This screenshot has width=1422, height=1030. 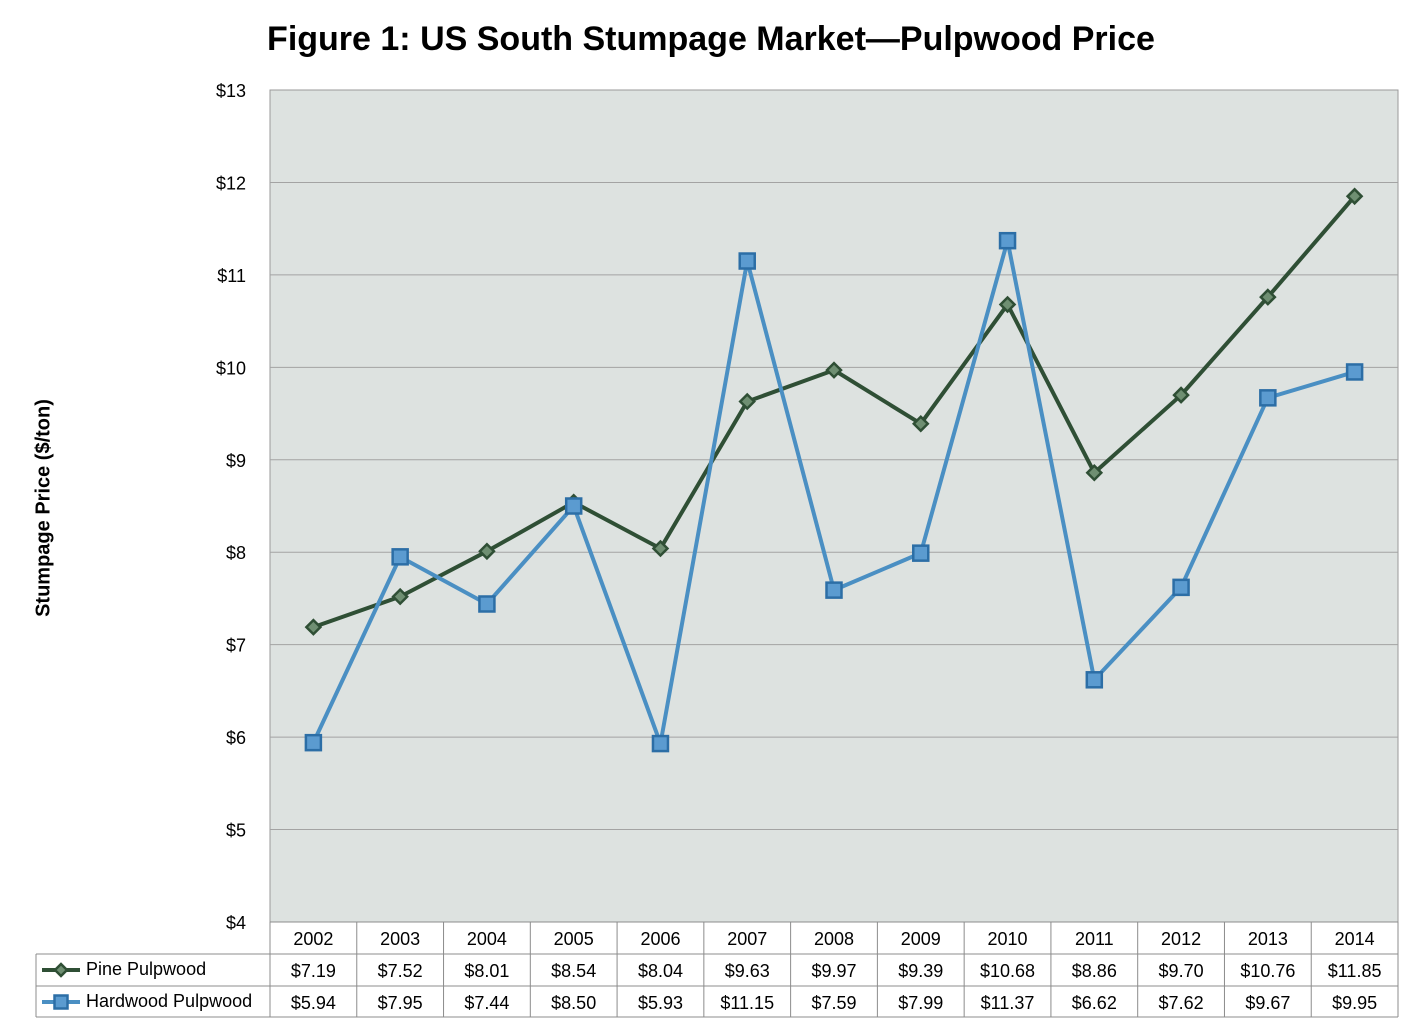 What do you see at coordinates (169, 1001) in the screenshot?
I see `legend-label-hardwood: Hardwood Pulpwood` at bounding box center [169, 1001].